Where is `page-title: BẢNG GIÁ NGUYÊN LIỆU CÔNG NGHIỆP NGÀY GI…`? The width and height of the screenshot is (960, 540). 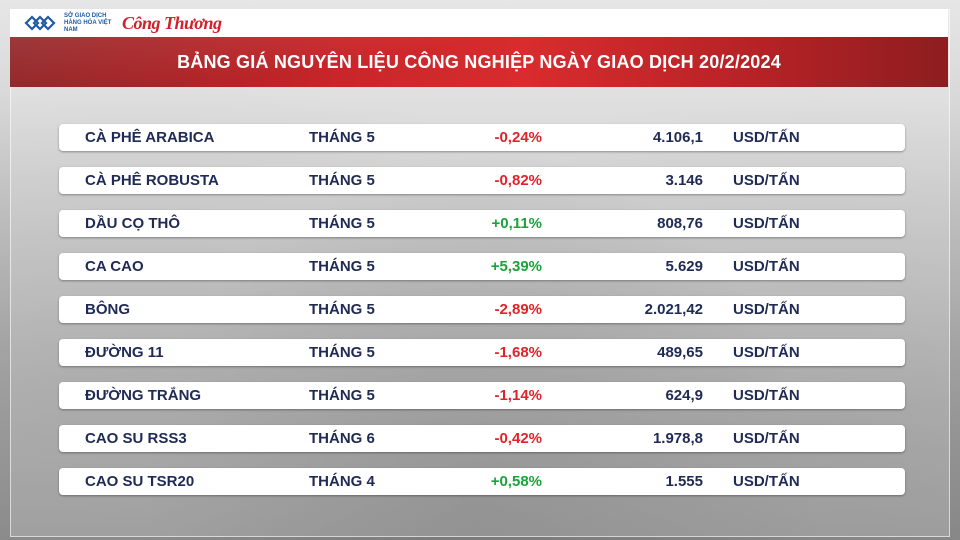
page-title: BẢNG GIÁ NGUYÊN LIỆU CÔNG NGHIỆP NGÀY GI… is located at coordinates (479, 61).